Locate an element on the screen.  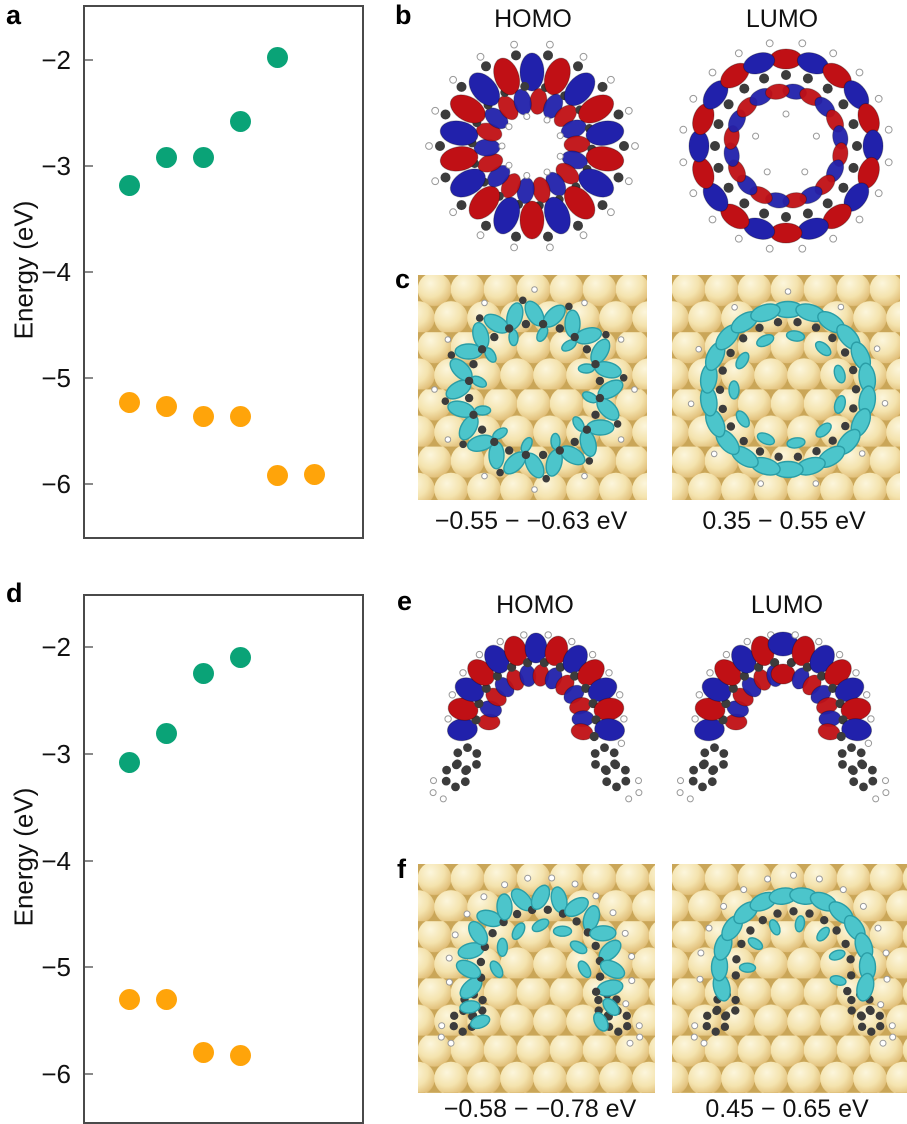
homo-ring-molecule-image is located at coordinates (532, 146).